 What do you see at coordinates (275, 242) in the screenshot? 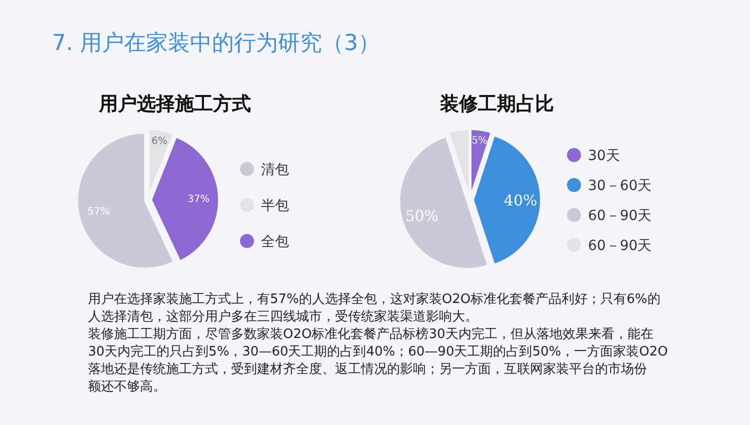
I see `legend-label: 全包` at bounding box center [275, 242].